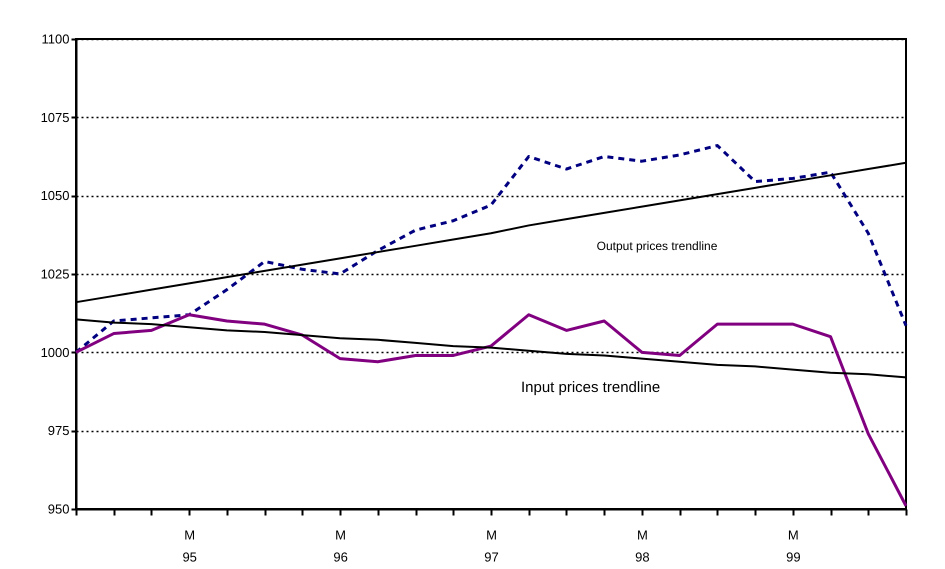 The image size is (945, 569). Describe the element at coordinates (491, 546) in the screenshot. I see `x-tick-label: M 97` at that location.